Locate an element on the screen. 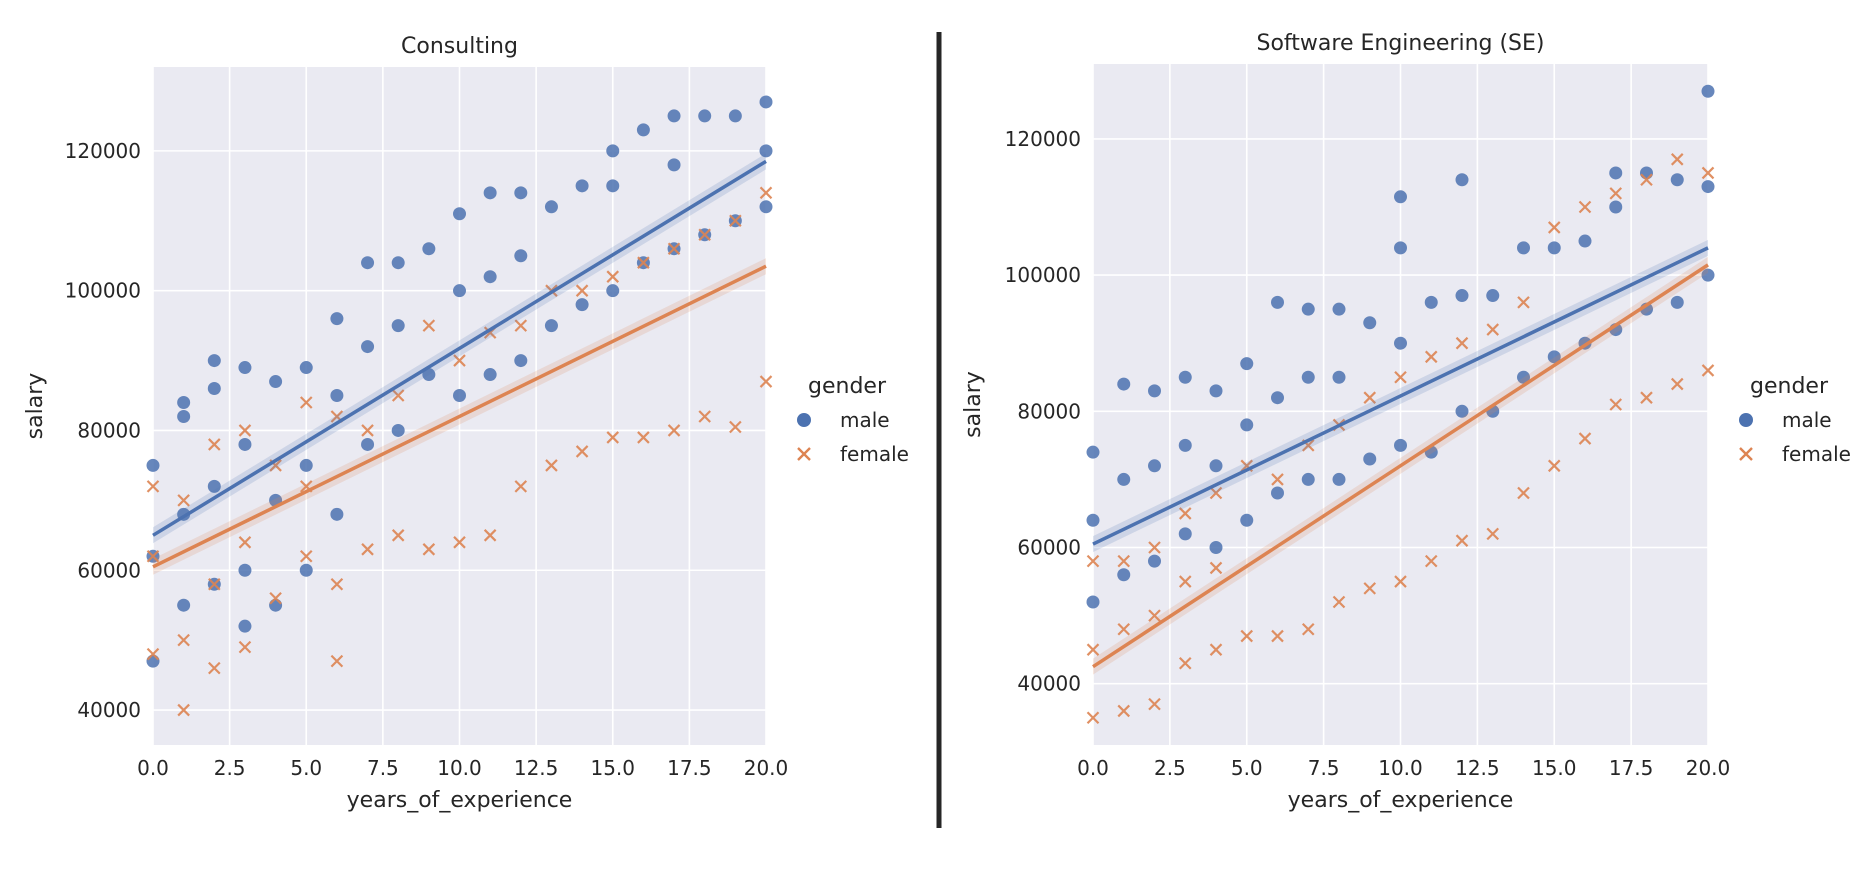  x-tick-label: 12.5 is located at coordinates (1477, 768).